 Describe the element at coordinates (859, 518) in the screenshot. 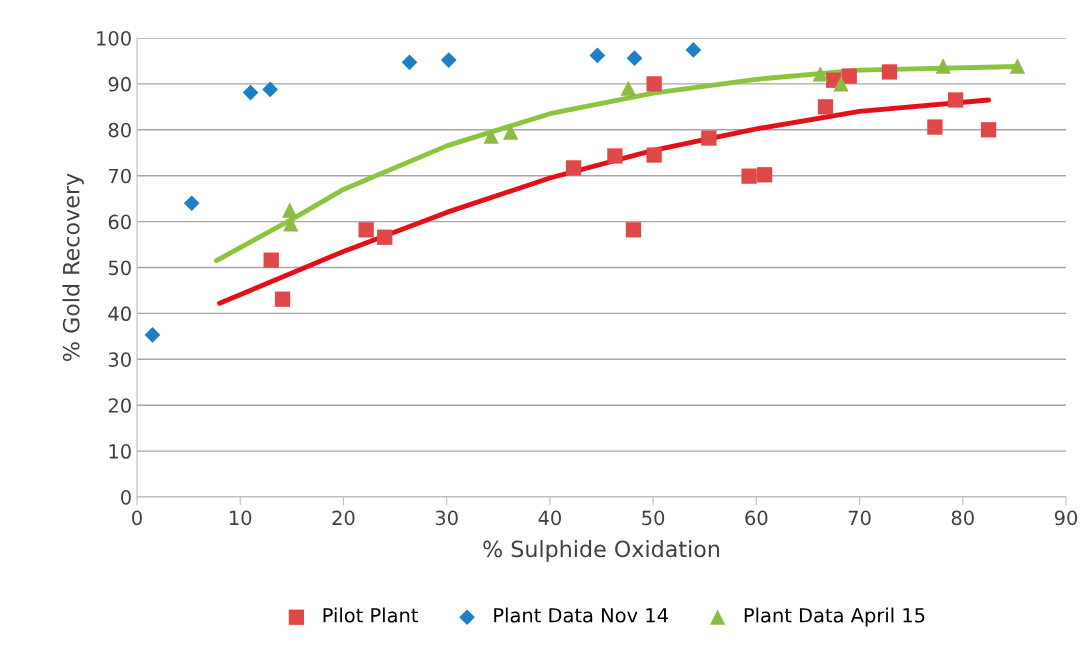

I see `x-tick-label: 70` at that location.